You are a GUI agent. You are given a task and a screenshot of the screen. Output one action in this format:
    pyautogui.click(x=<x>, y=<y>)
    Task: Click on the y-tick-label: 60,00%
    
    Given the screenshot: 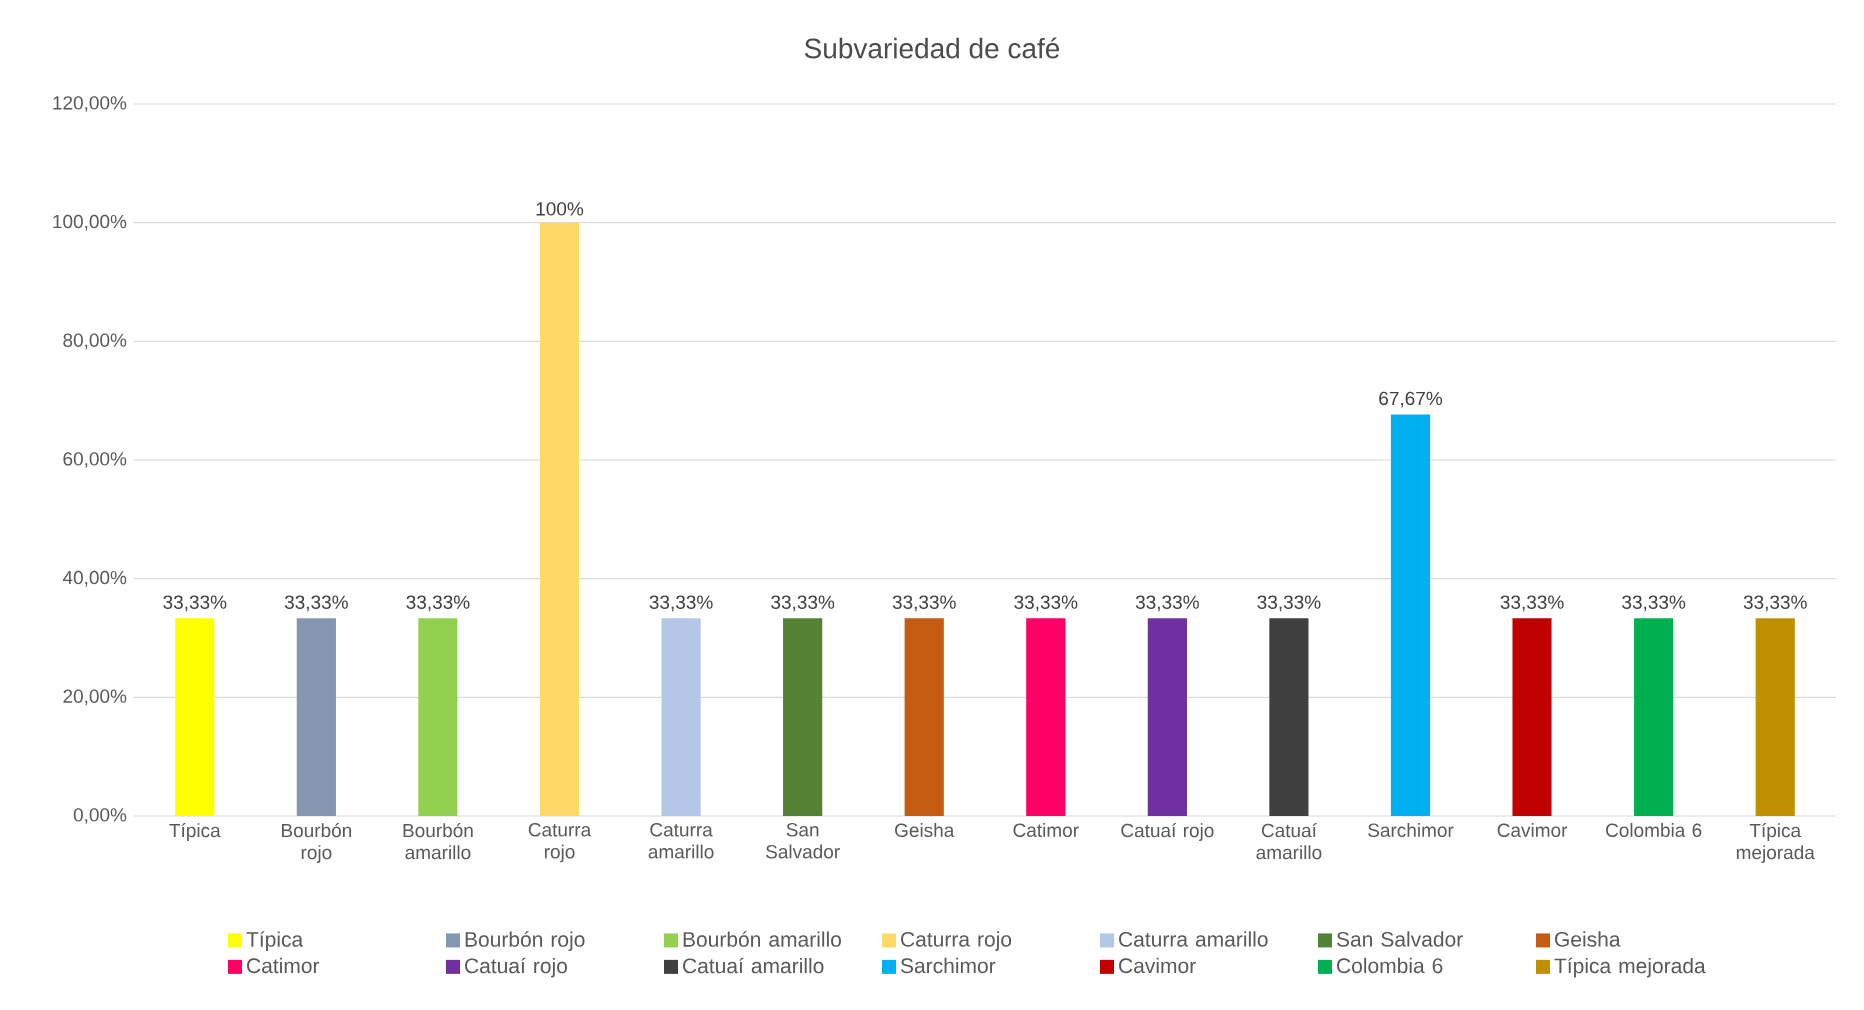 What is the action you would take?
    pyautogui.click(x=95, y=460)
    